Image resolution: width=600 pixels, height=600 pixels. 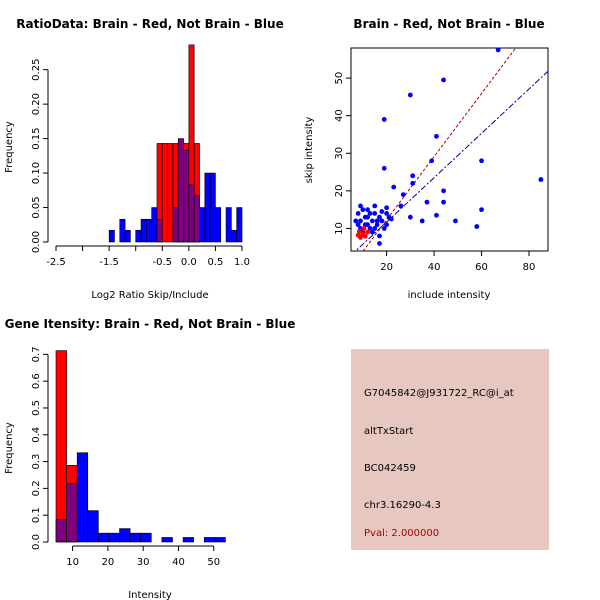 What do you see at coordinates (449, 295) in the screenshot?
I see `scatter-x-axis-label: include intensity` at bounding box center [449, 295].